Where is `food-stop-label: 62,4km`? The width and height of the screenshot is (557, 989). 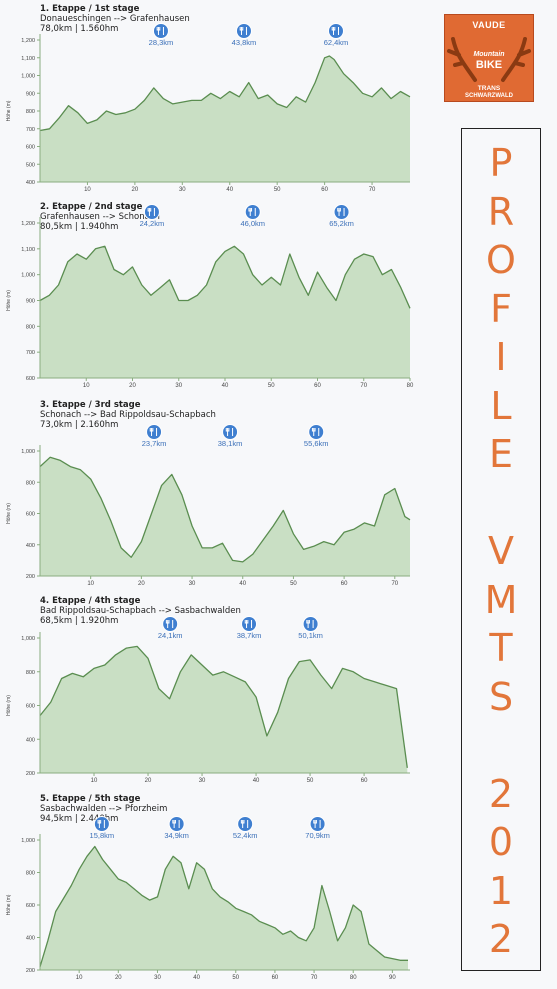 food-stop-label: 62,4km is located at coordinates (336, 42).